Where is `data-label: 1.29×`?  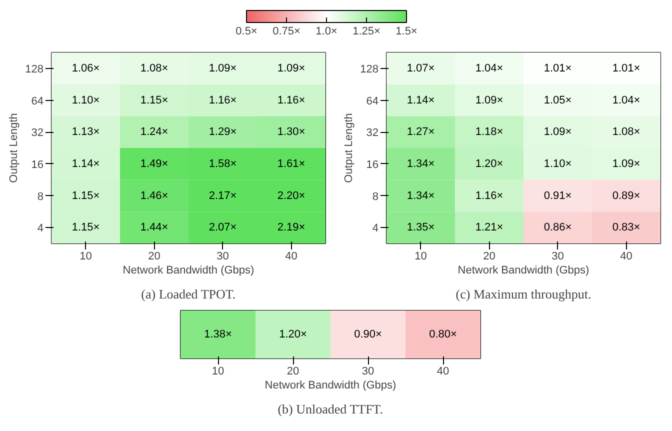
data-label: 1.29× is located at coordinates (222, 132).